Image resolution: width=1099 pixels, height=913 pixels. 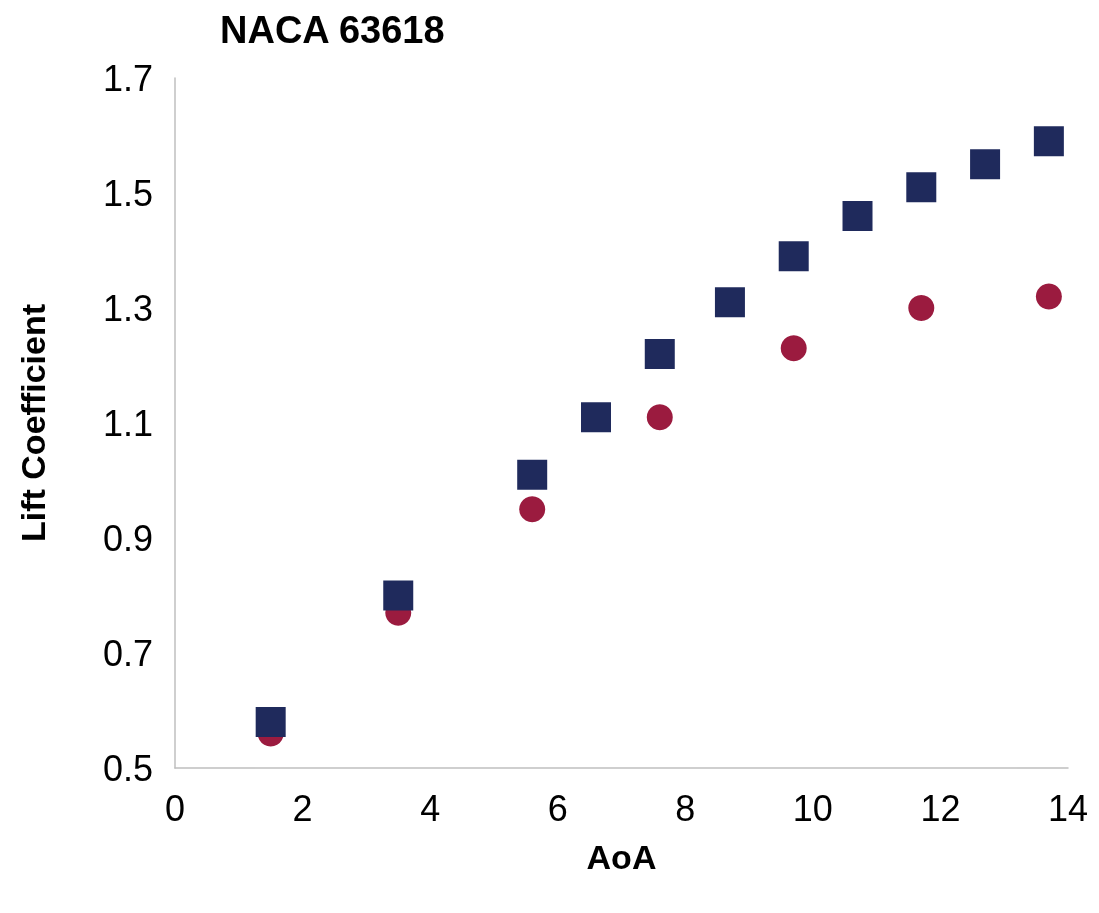 What do you see at coordinates (127, 308) in the screenshot?
I see `y-tick-label: 1.3` at bounding box center [127, 308].